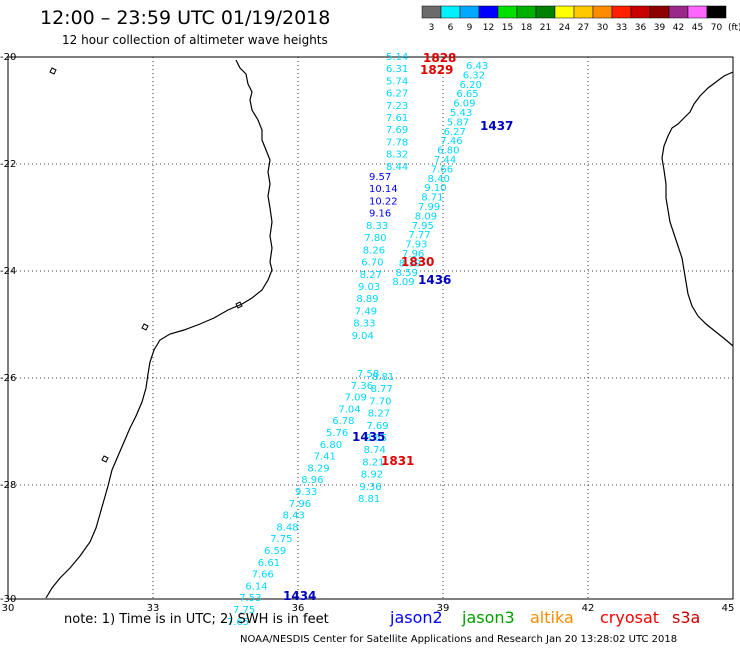  What do you see at coordinates (325, 457) in the screenshot?
I see `track-value: 7.41` at bounding box center [325, 457].